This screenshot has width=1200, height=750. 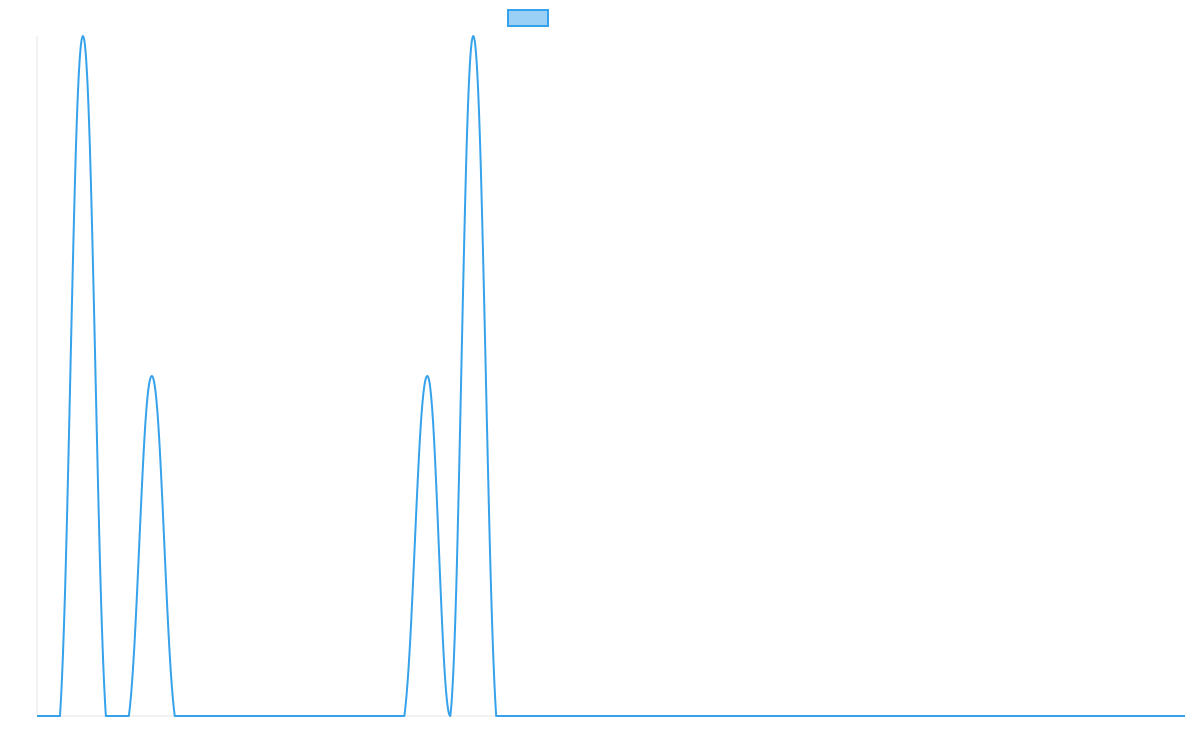 I want to click on legend, so click(x=528, y=18).